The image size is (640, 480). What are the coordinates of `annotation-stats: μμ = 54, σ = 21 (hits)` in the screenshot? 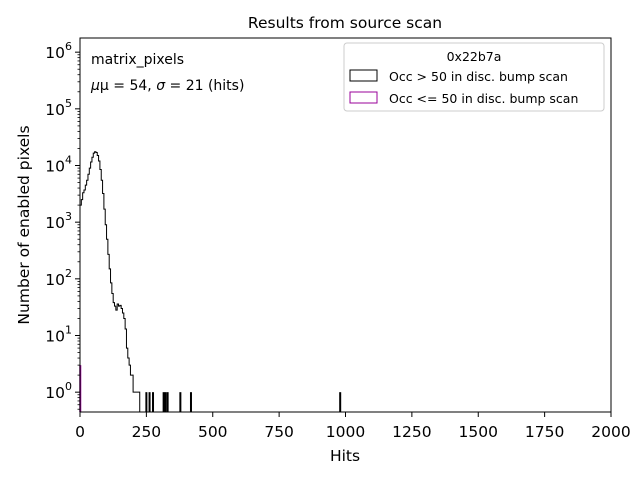 It's located at (167, 86).